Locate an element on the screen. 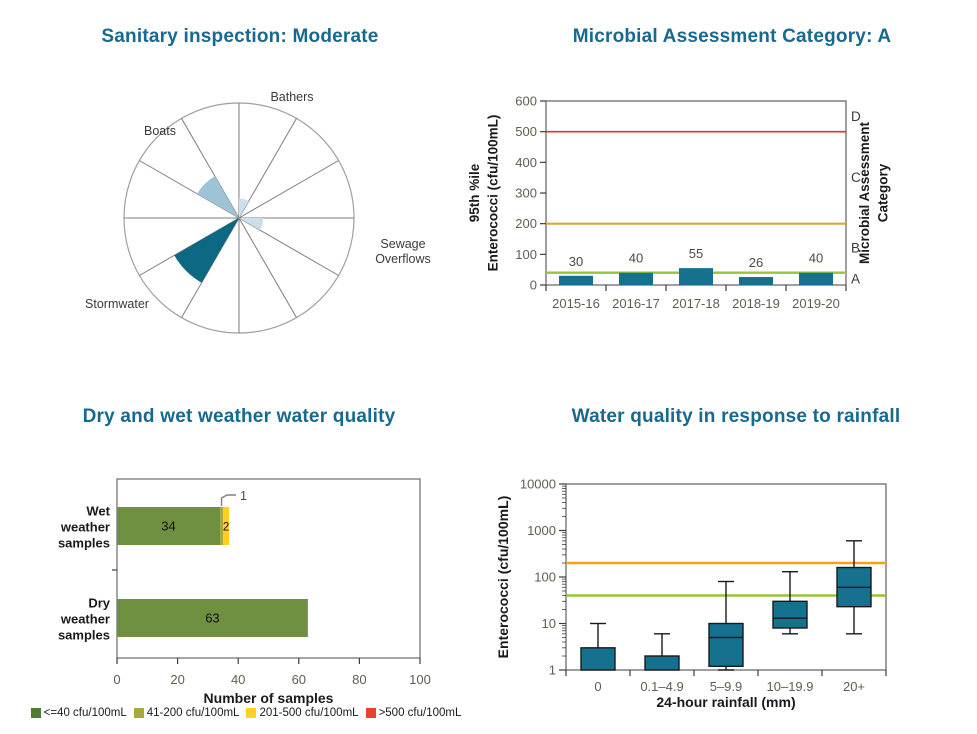 This screenshot has height=734, width=977. x-axis-title: Number of samples is located at coordinates (269, 698).